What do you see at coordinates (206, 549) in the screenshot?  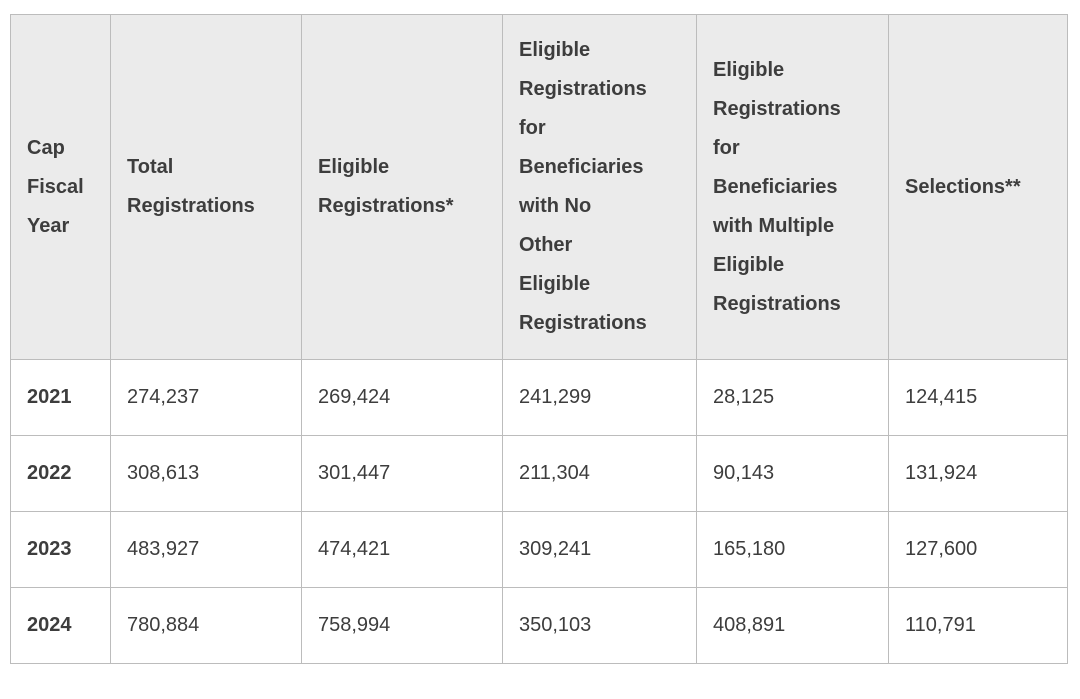 I see `table-cell: 483,927` at bounding box center [206, 549].